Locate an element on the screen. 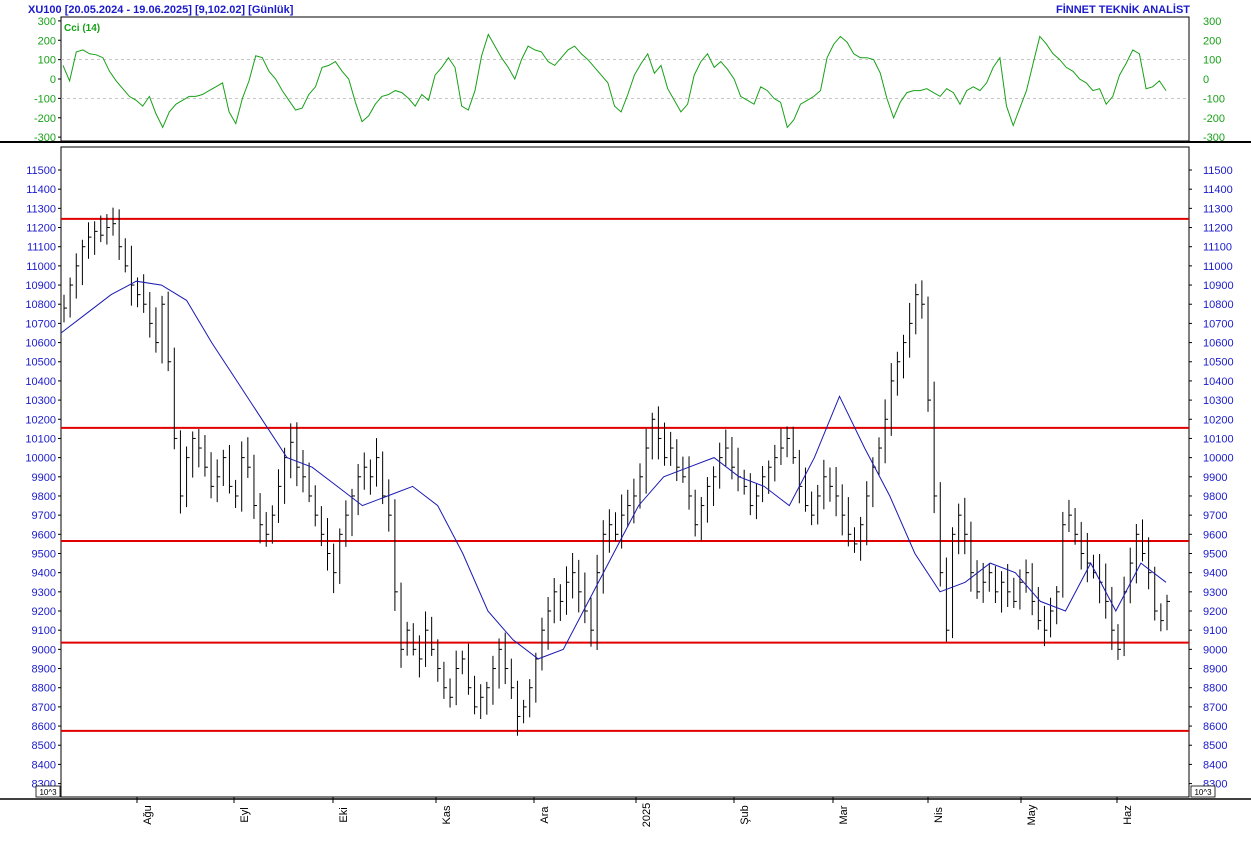  scale-box-right is located at coordinates (1203, 791).